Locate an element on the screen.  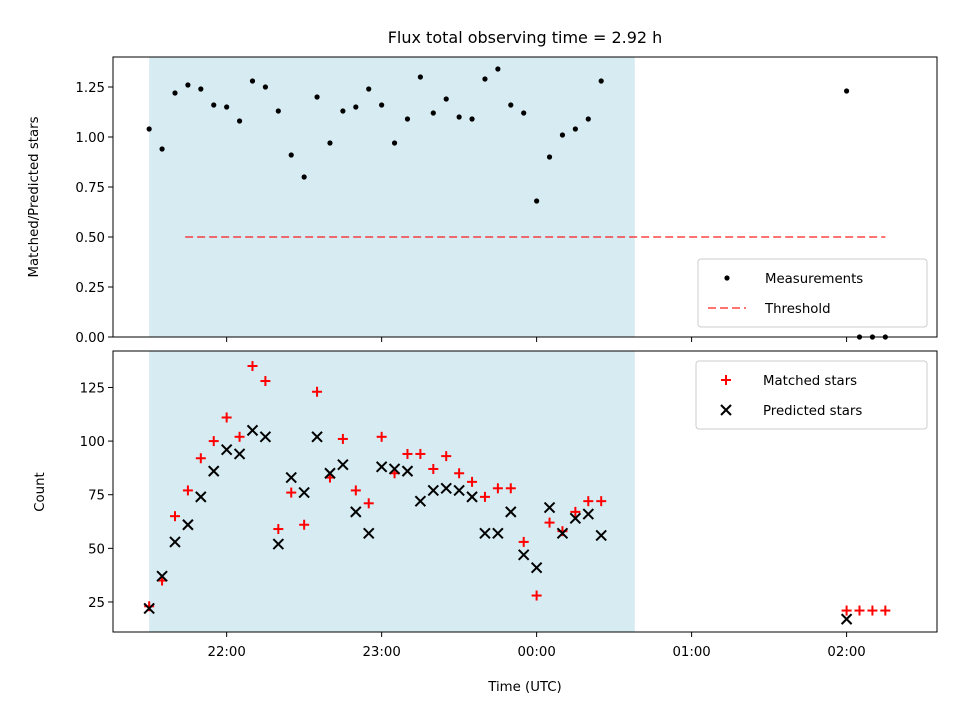
legend-frame is located at coordinates (811, 395).